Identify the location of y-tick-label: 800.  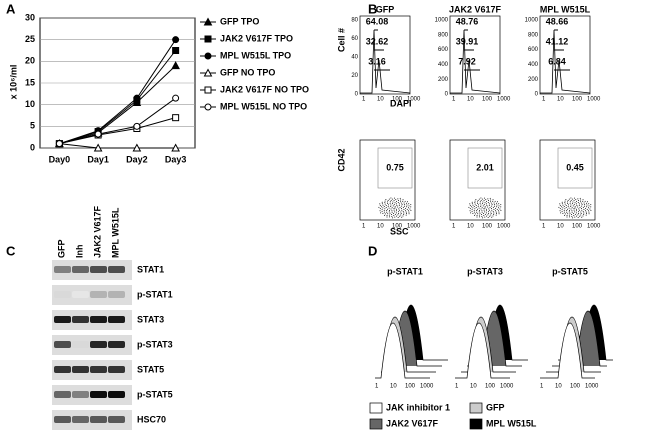
(443, 35).